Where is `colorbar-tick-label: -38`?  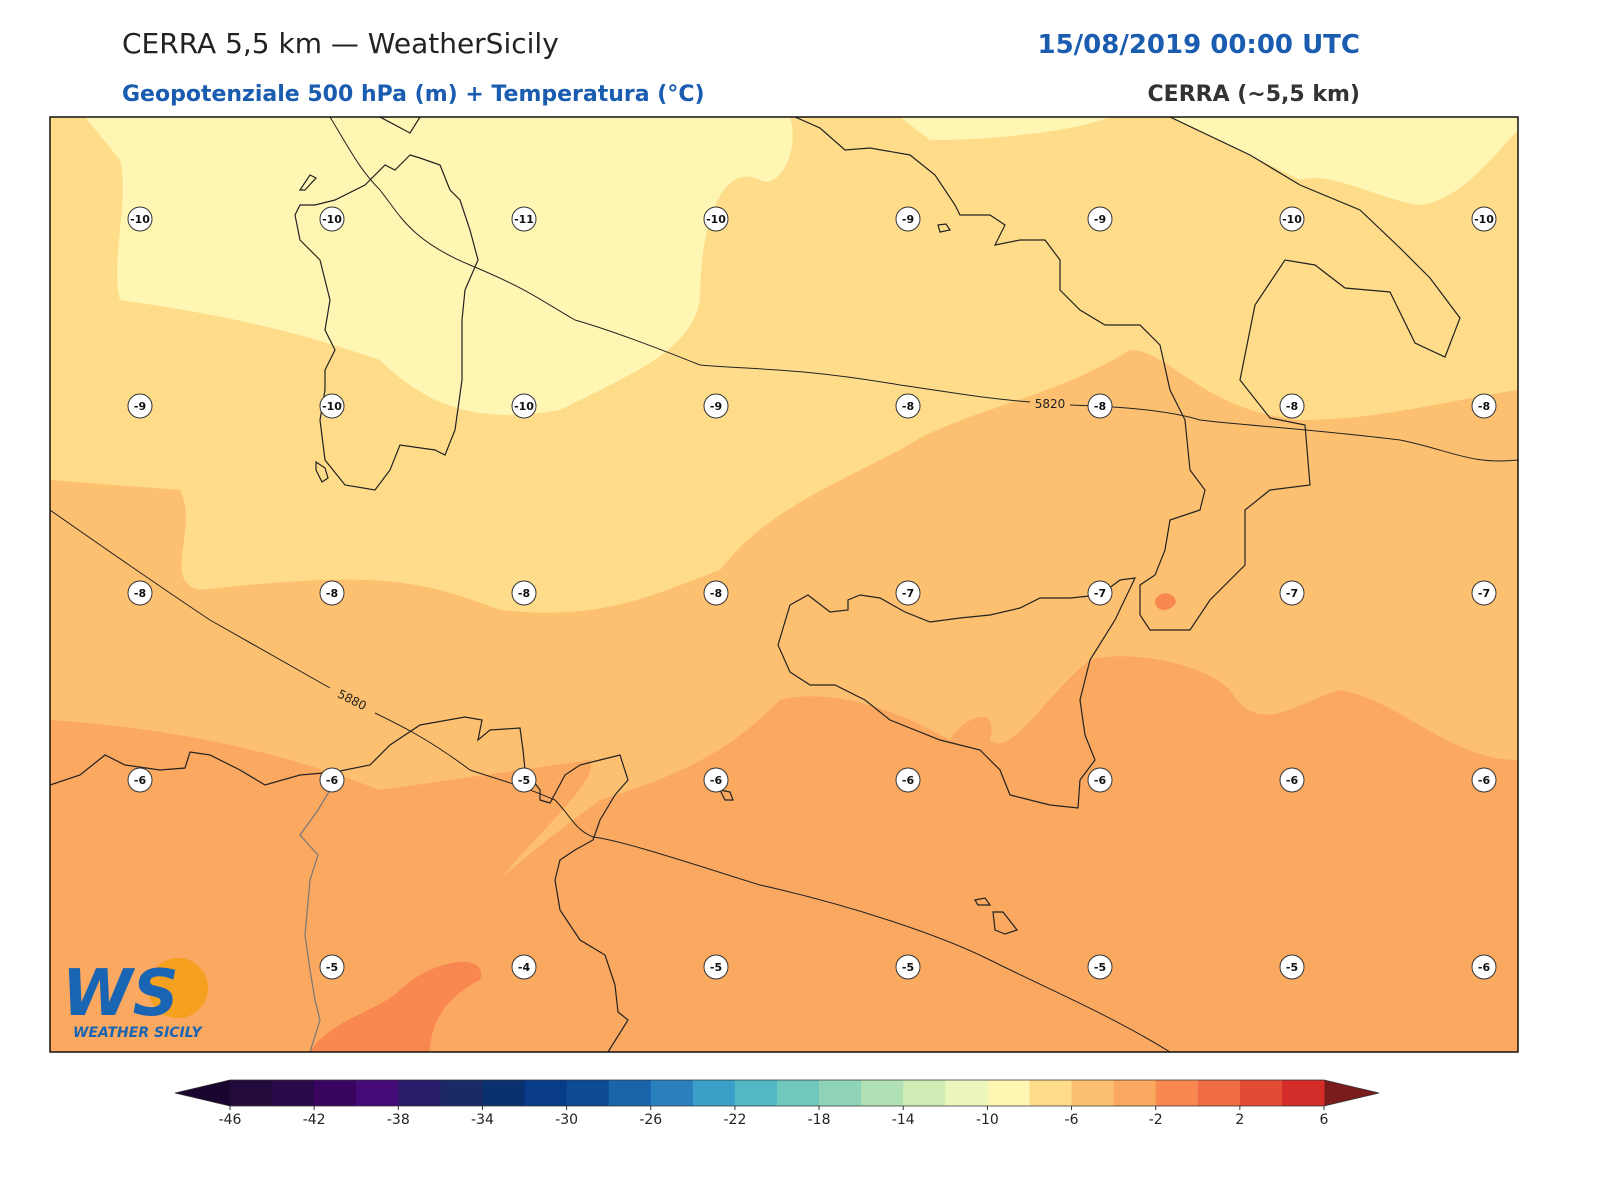 colorbar-tick-label: -38 is located at coordinates (398, 1120).